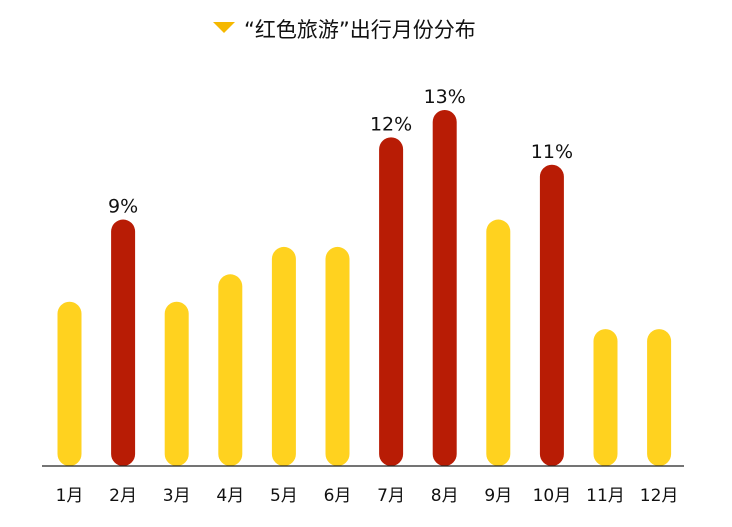 This screenshot has height=527, width=732. What do you see at coordinates (338, 496) in the screenshot?
I see `x-tick-label-6: 6月` at bounding box center [338, 496].